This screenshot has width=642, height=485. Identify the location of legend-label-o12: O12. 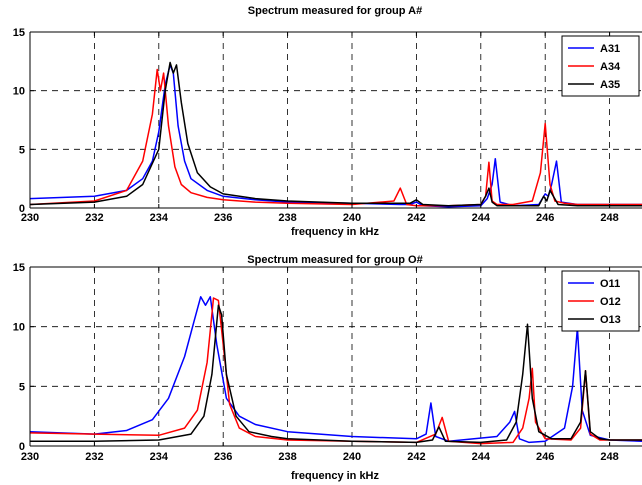
(610, 302).